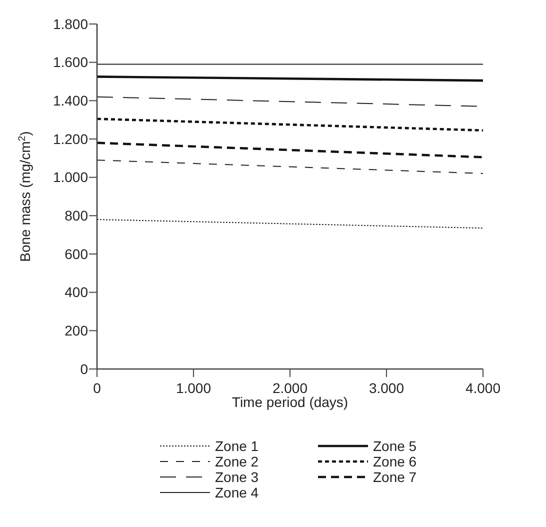  What do you see at coordinates (70, 177) in the screenshot?
I see `y-tick-label: 1.000` at bounding box center [70, 177].